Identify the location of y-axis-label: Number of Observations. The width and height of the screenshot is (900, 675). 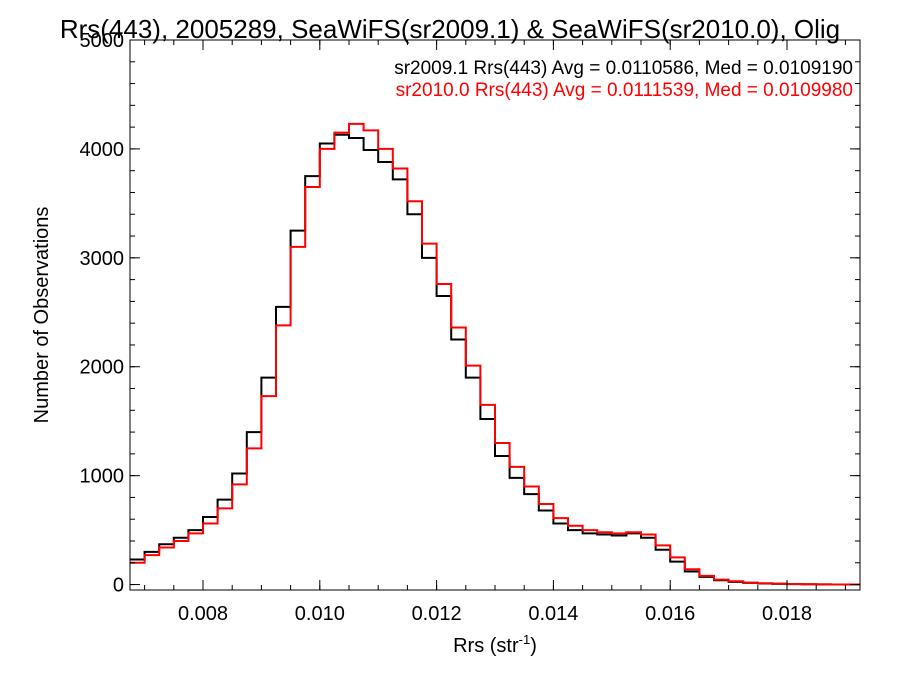
(42, 315).